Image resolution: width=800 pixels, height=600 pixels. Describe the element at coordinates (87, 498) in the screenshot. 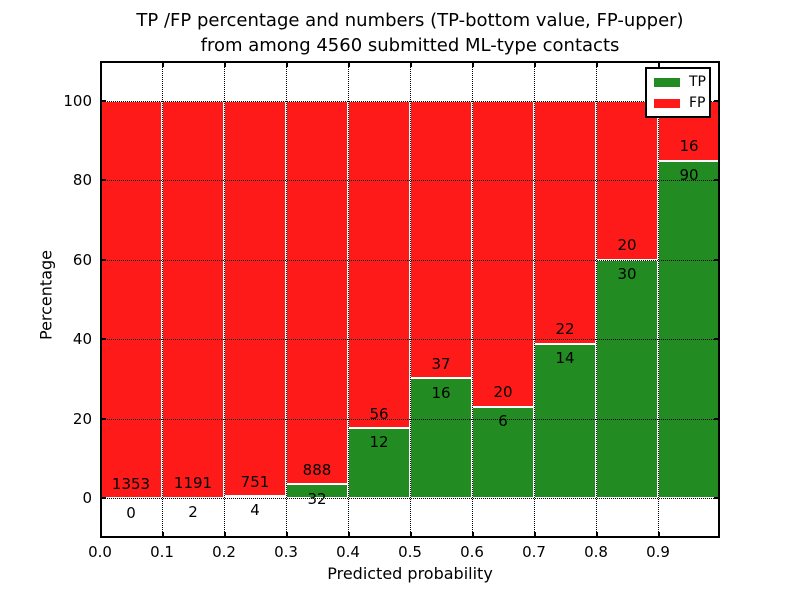

I see `y-tick-label: 0` at that location.